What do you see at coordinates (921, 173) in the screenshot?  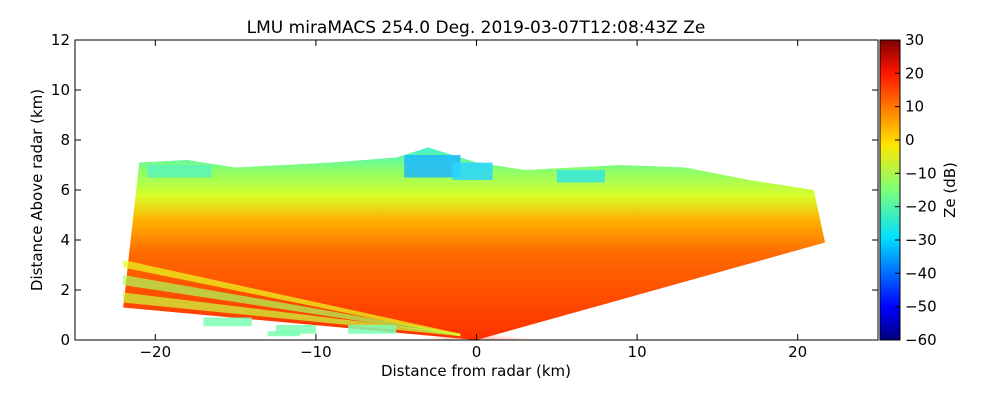 I see `colorbar-tick-label: −10` at bounding box center [921, 173].